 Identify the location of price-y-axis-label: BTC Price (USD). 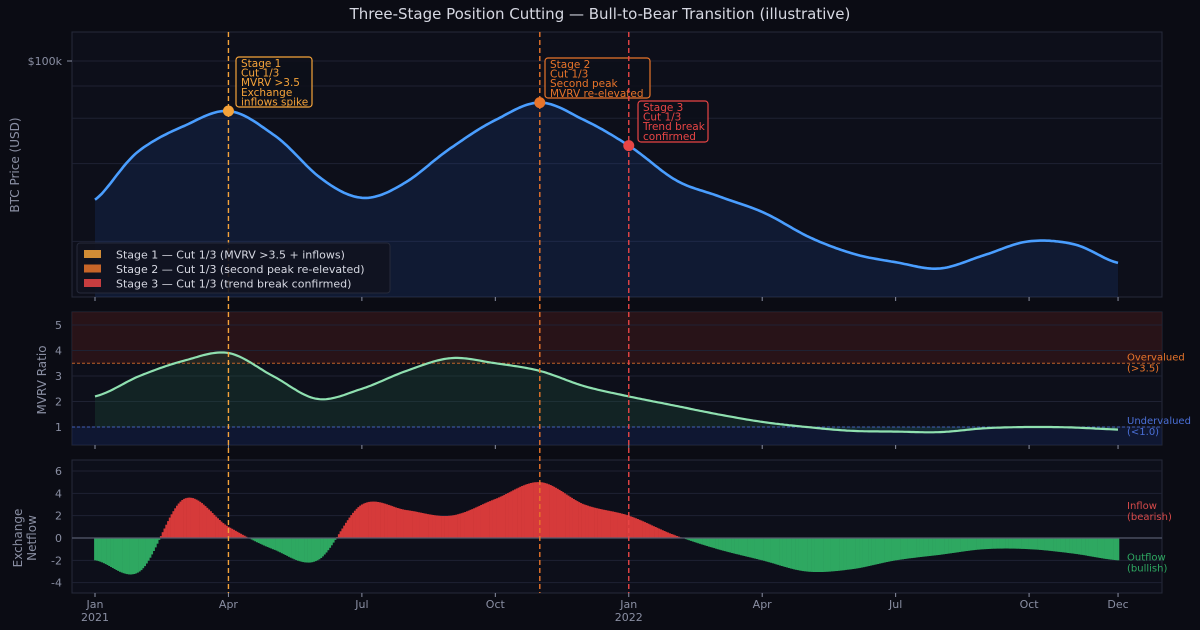
(15, 164).